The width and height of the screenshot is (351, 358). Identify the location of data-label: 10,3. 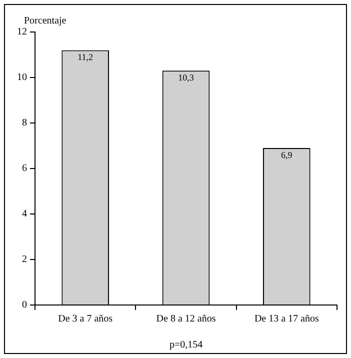
(186, 77).